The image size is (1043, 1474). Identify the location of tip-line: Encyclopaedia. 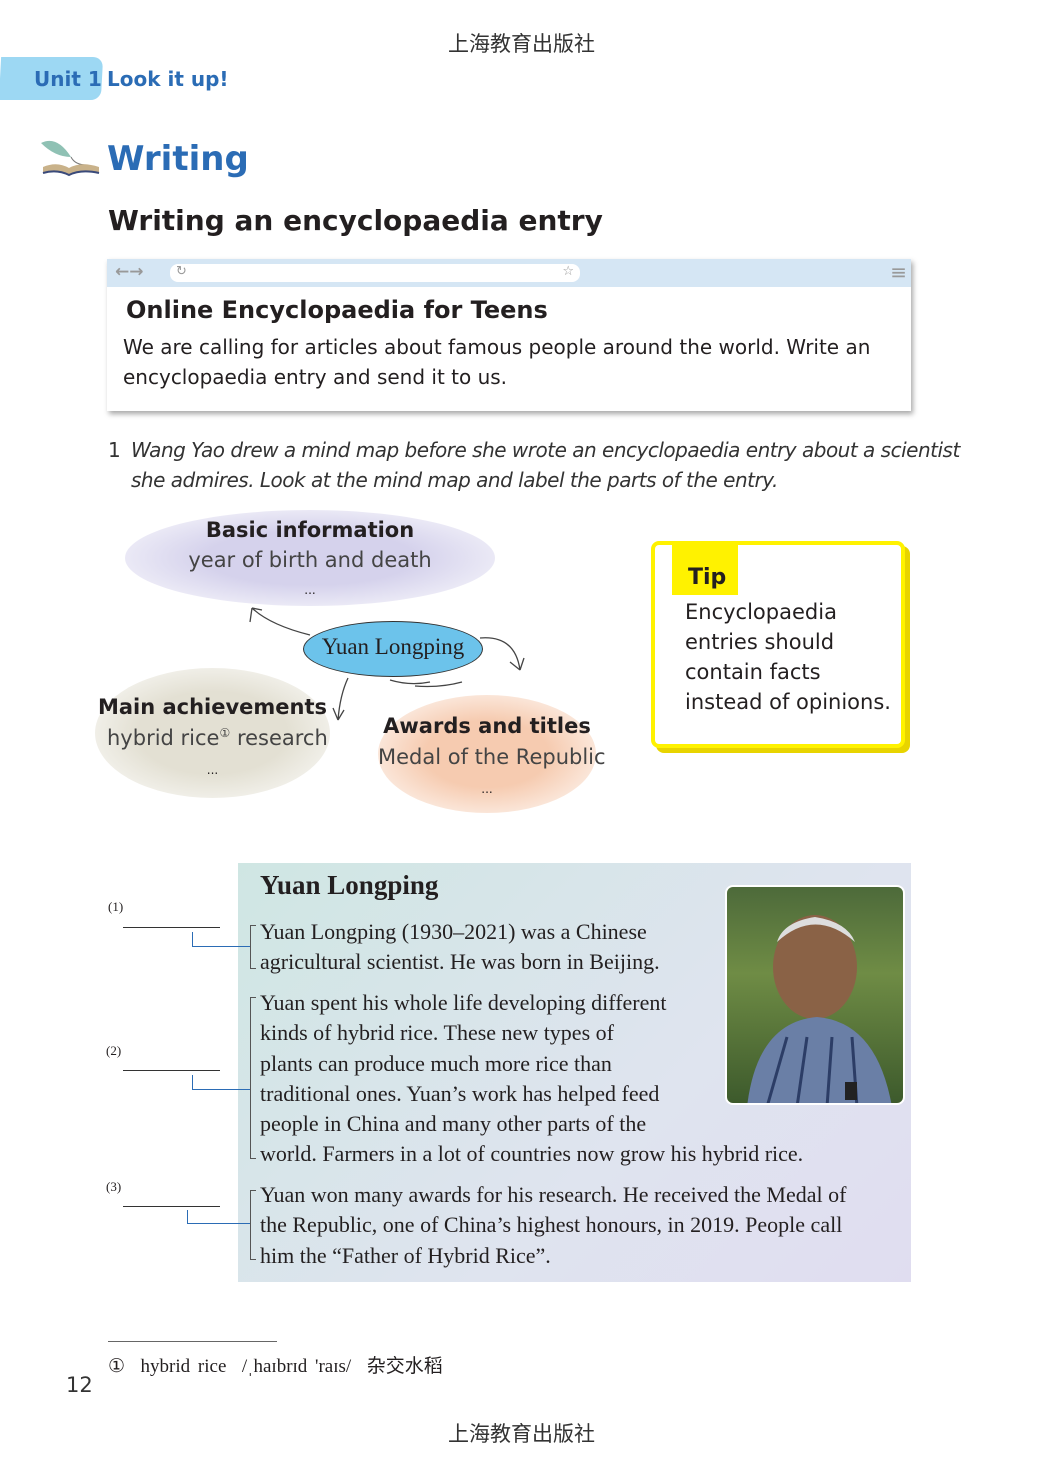
(761, 612).